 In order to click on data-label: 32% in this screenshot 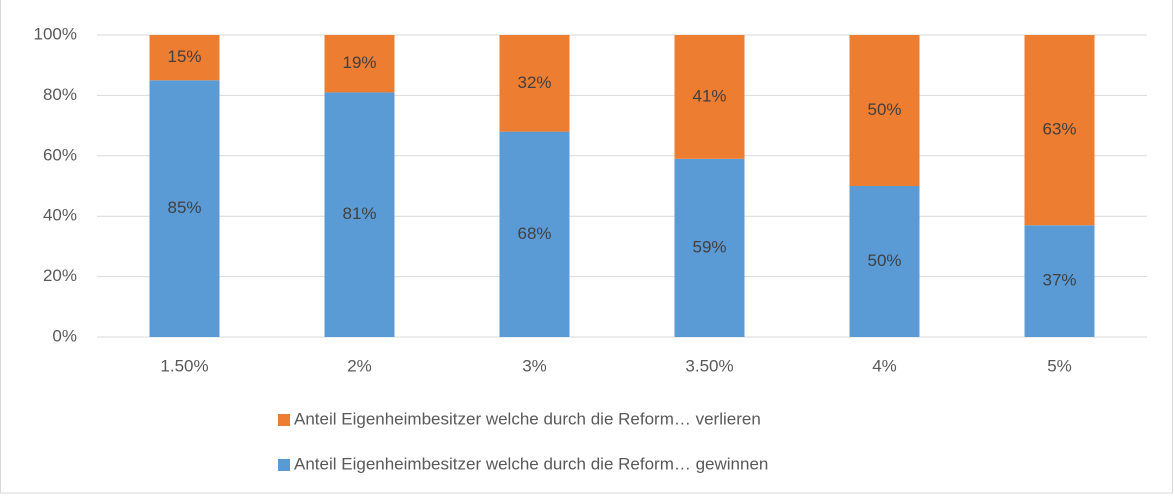, I will do `click(534, 82)`.